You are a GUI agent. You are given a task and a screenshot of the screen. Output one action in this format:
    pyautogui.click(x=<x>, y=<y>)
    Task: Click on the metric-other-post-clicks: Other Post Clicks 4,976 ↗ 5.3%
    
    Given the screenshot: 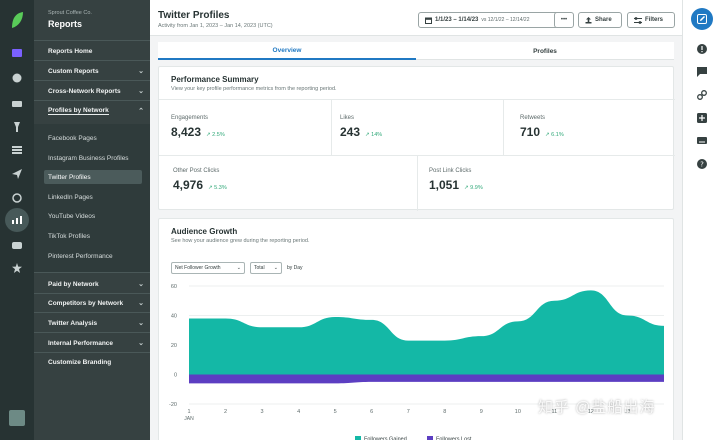 What is the action you would take?
    pyautogui.click(x=200, y=180)
    